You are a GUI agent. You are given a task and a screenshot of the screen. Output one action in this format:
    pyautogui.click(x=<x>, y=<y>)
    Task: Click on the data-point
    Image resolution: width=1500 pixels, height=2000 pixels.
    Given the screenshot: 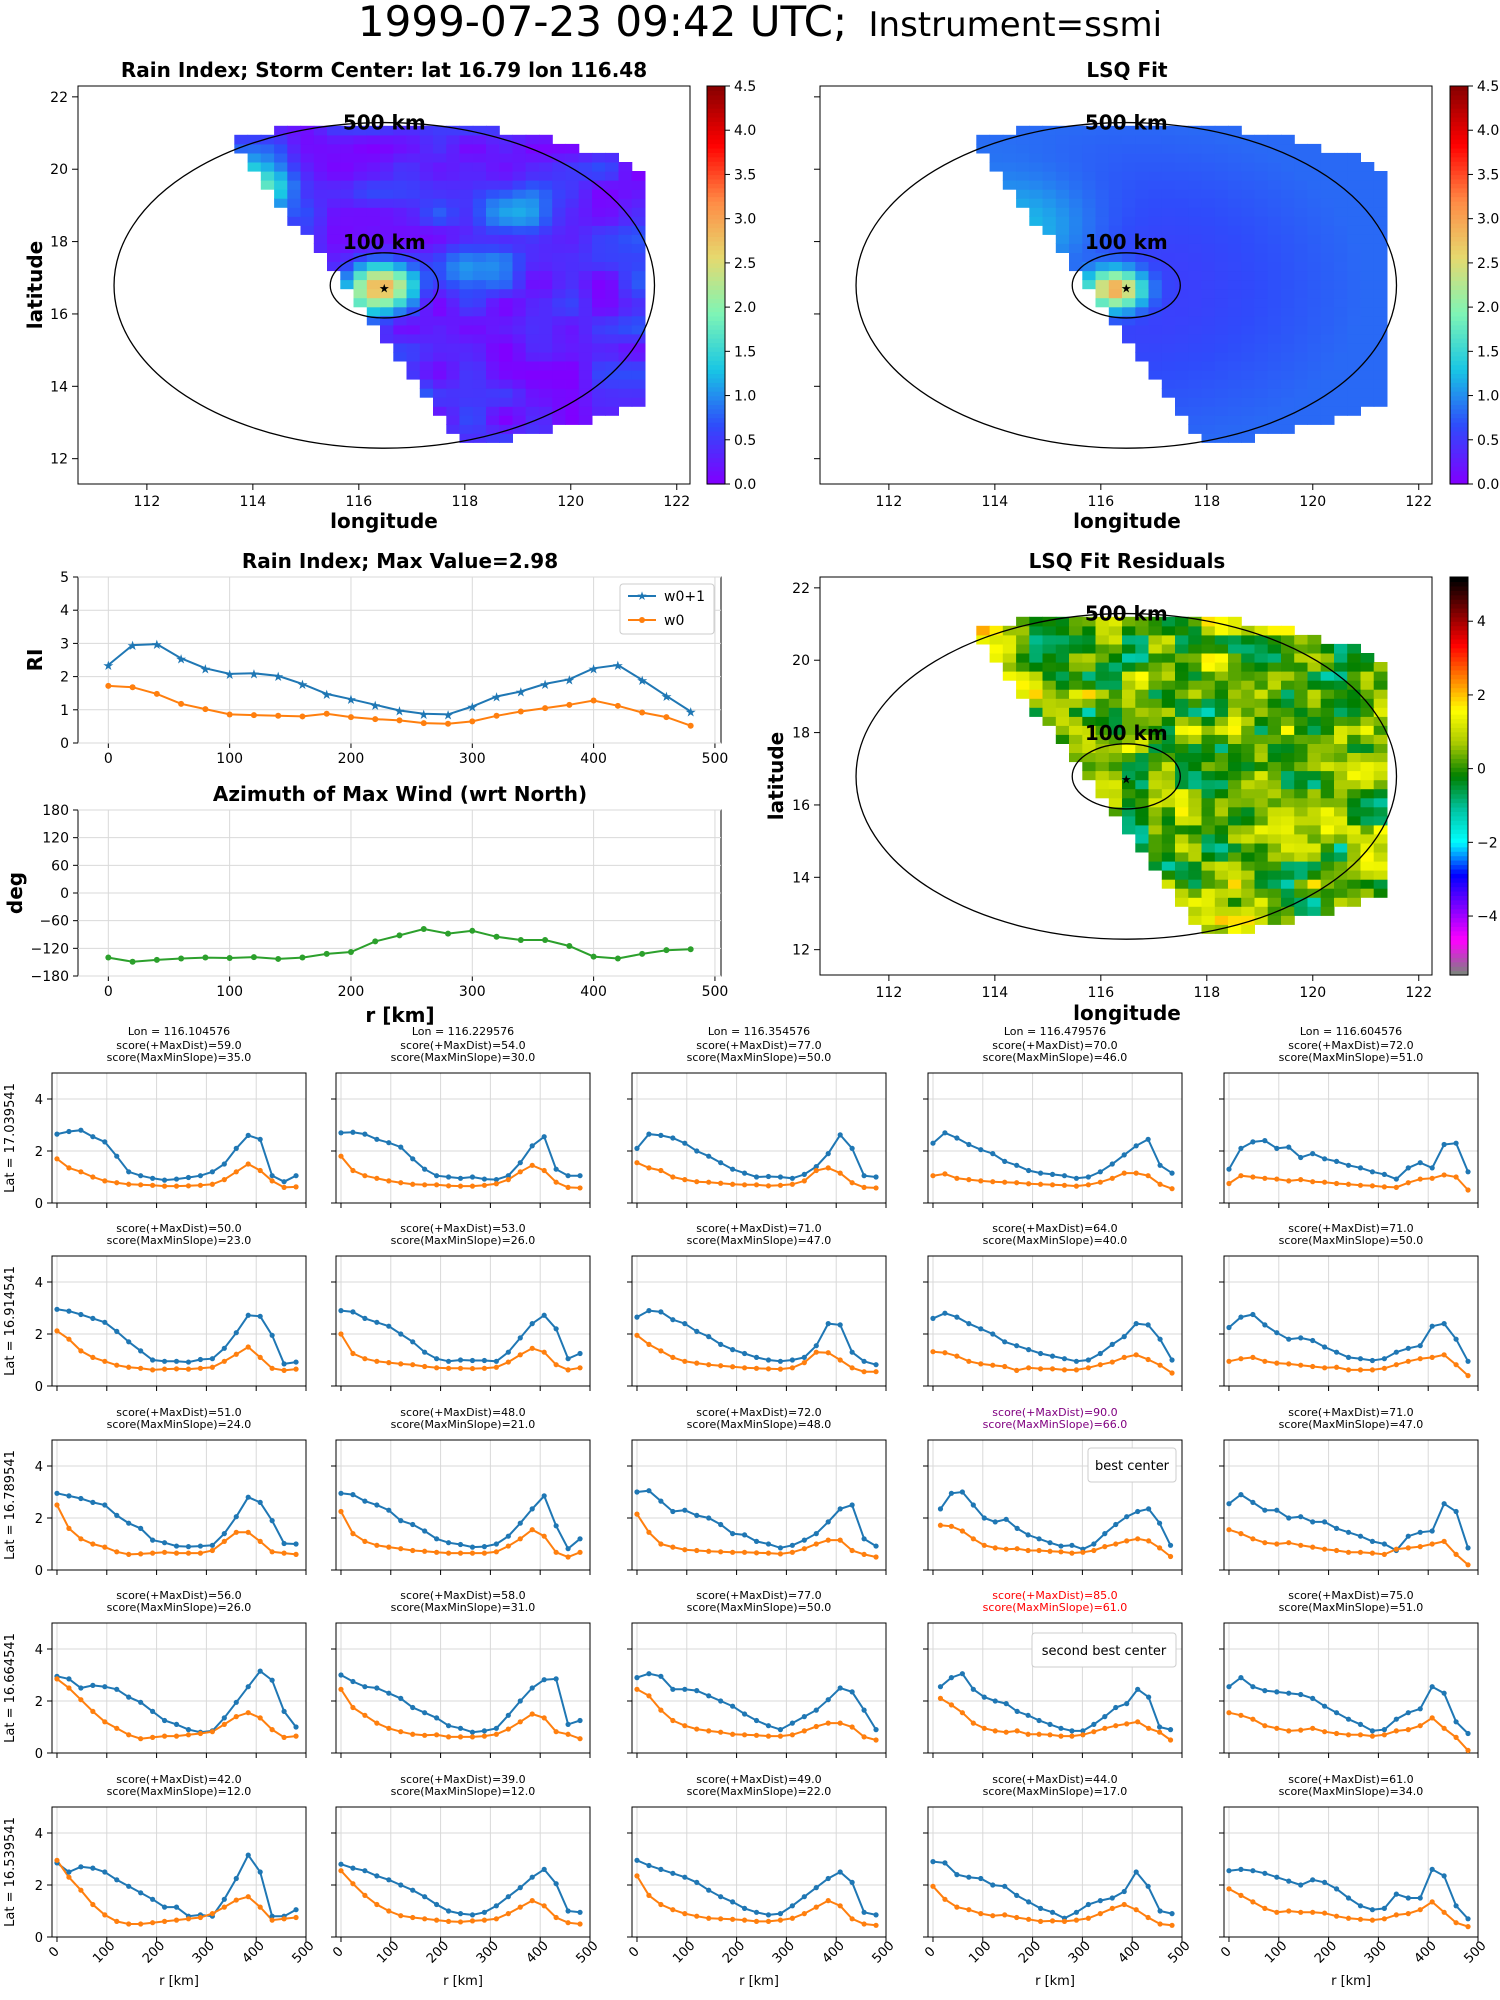 What is the action you would take?
    pyautogui.click(x=181, y=703)
    